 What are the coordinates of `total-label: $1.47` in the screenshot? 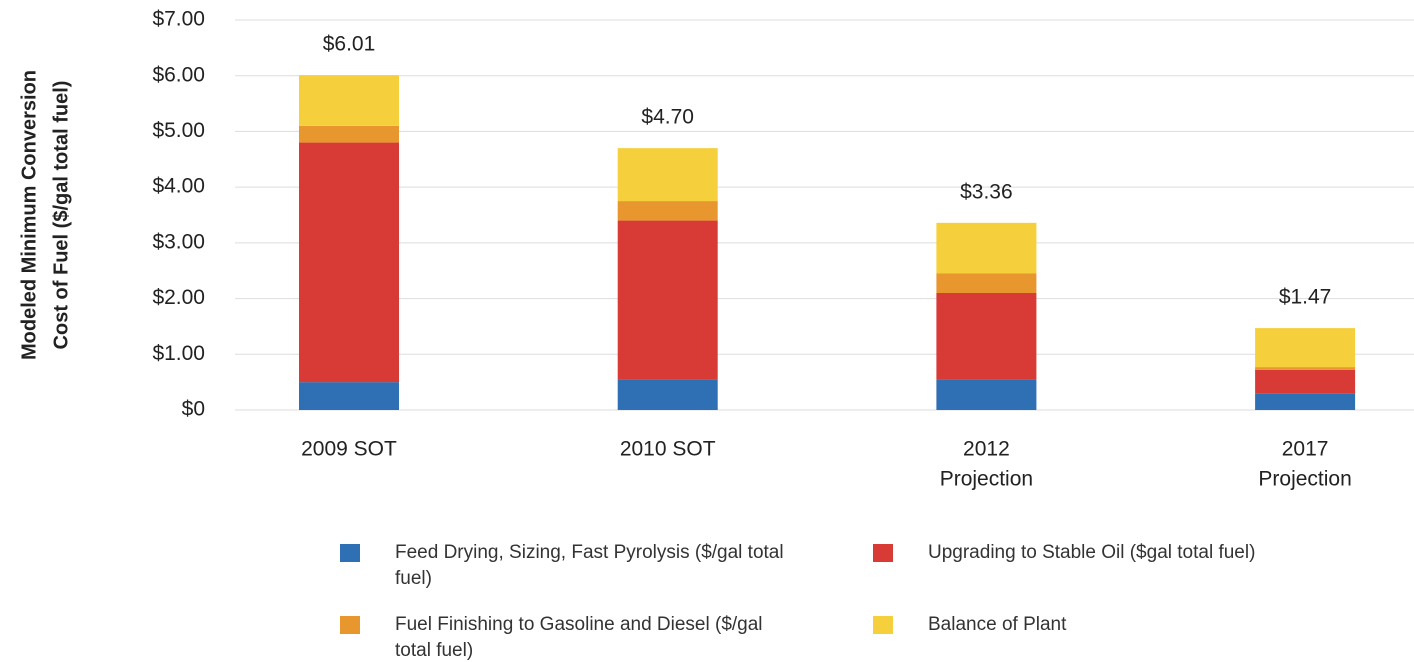 It's located at (1305, 297).